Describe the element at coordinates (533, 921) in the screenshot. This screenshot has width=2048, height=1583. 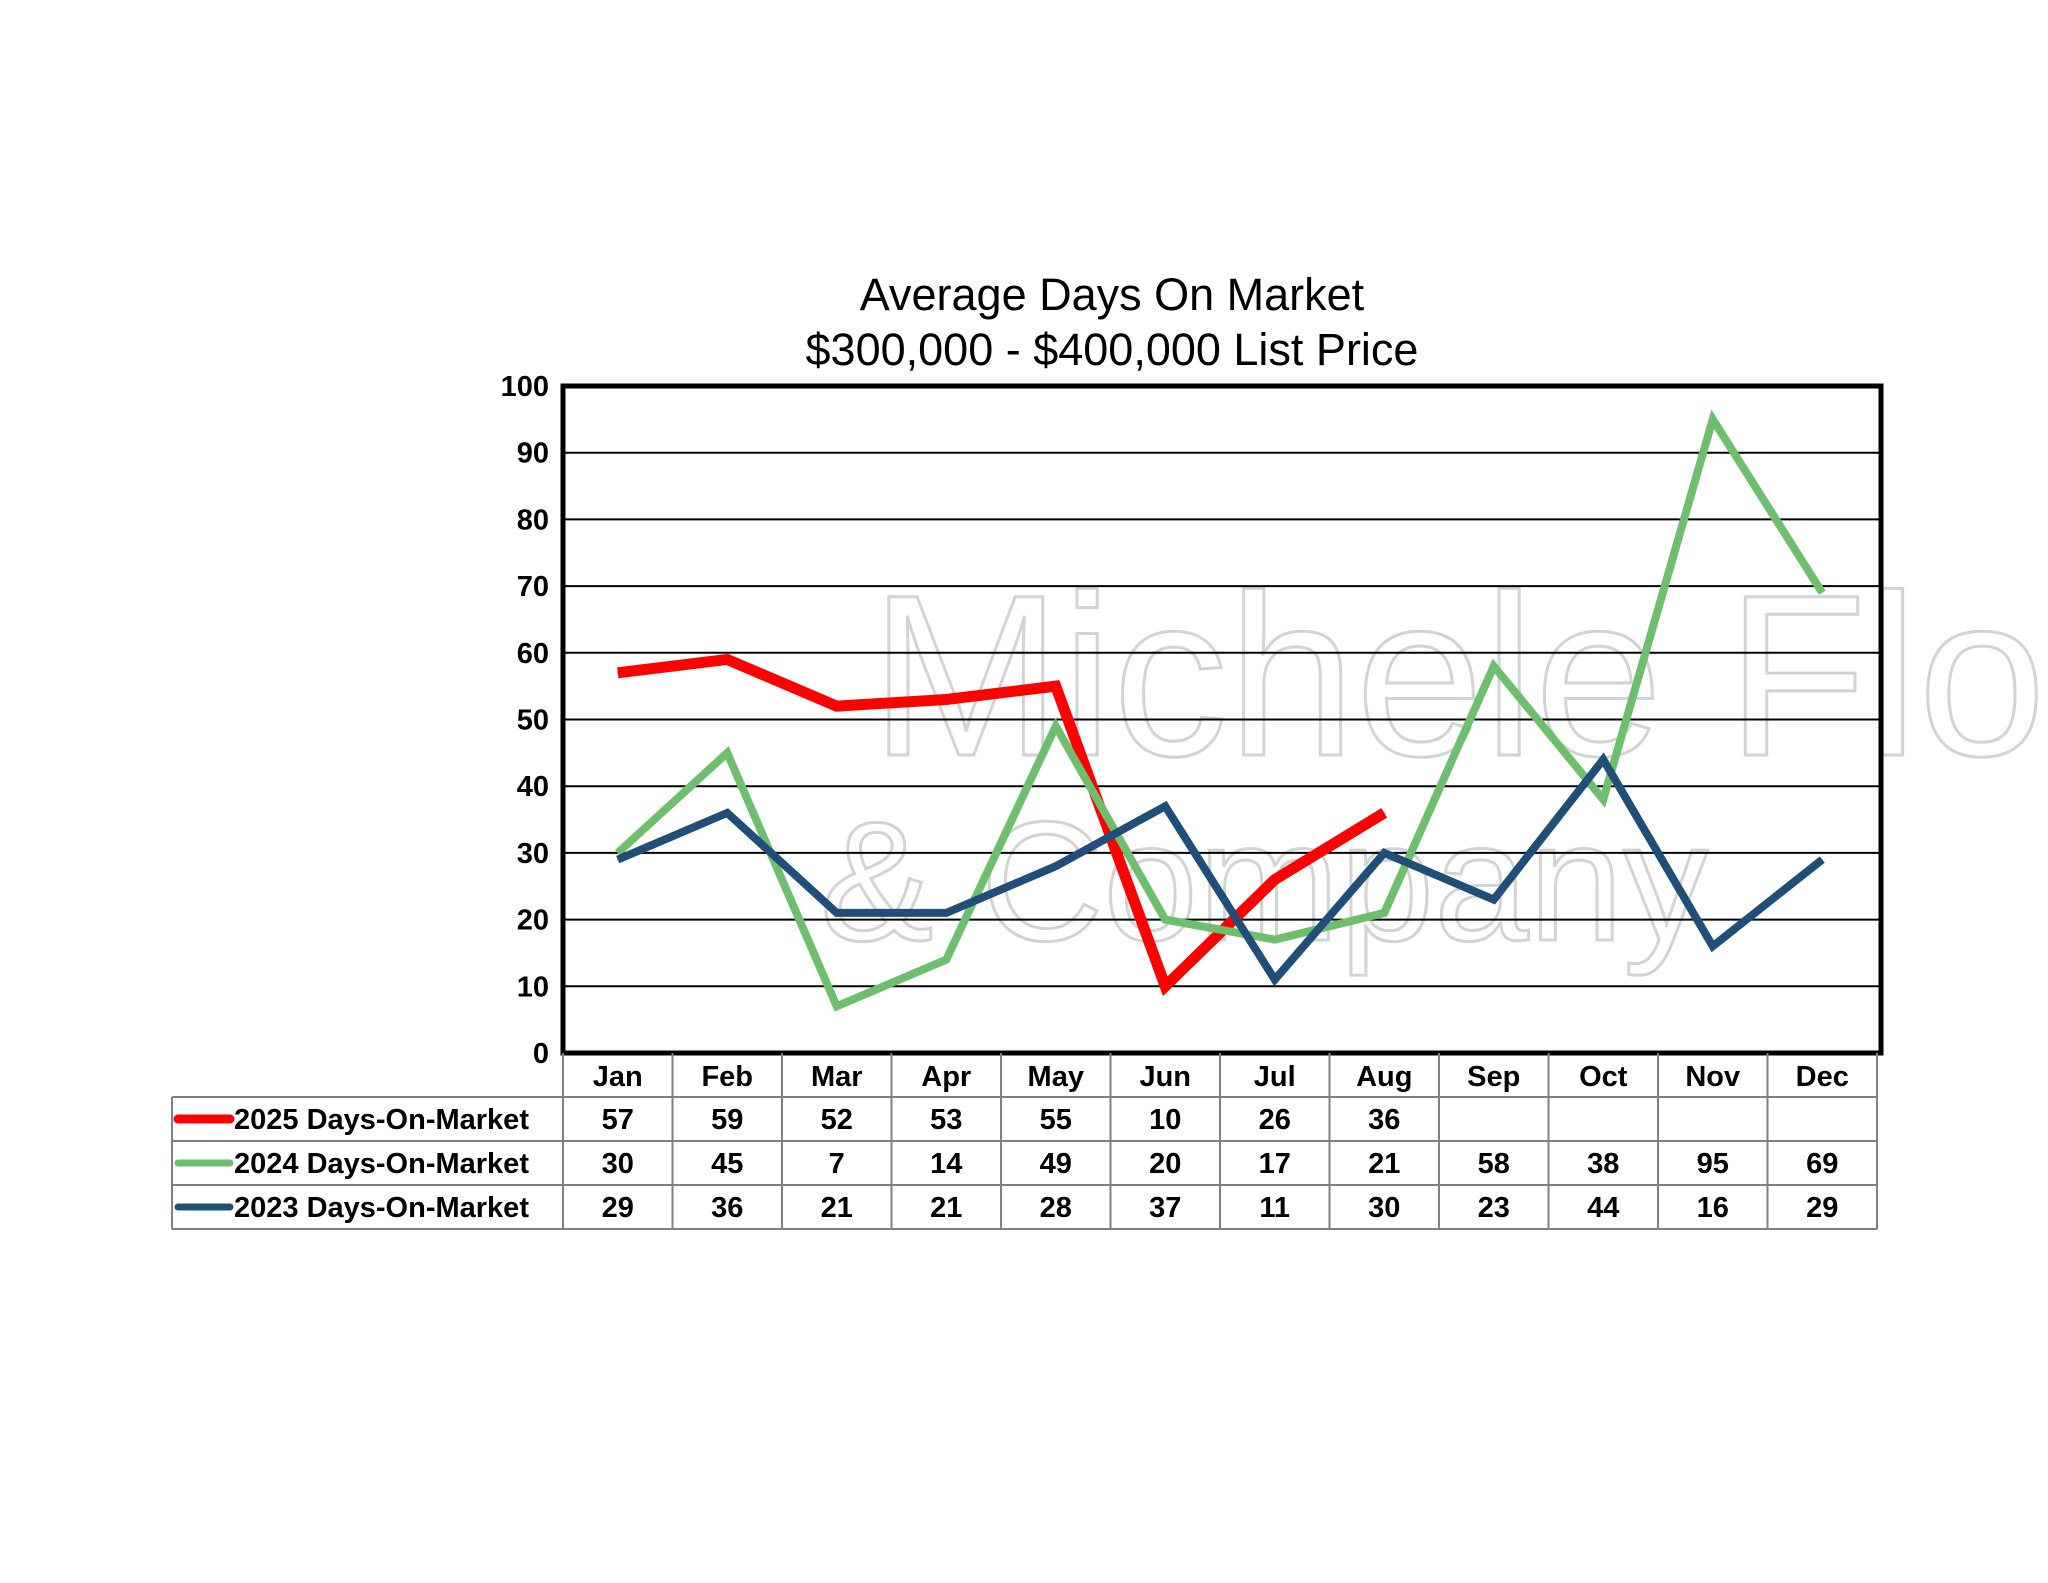
I see `y-tick-label: 20` at that location.